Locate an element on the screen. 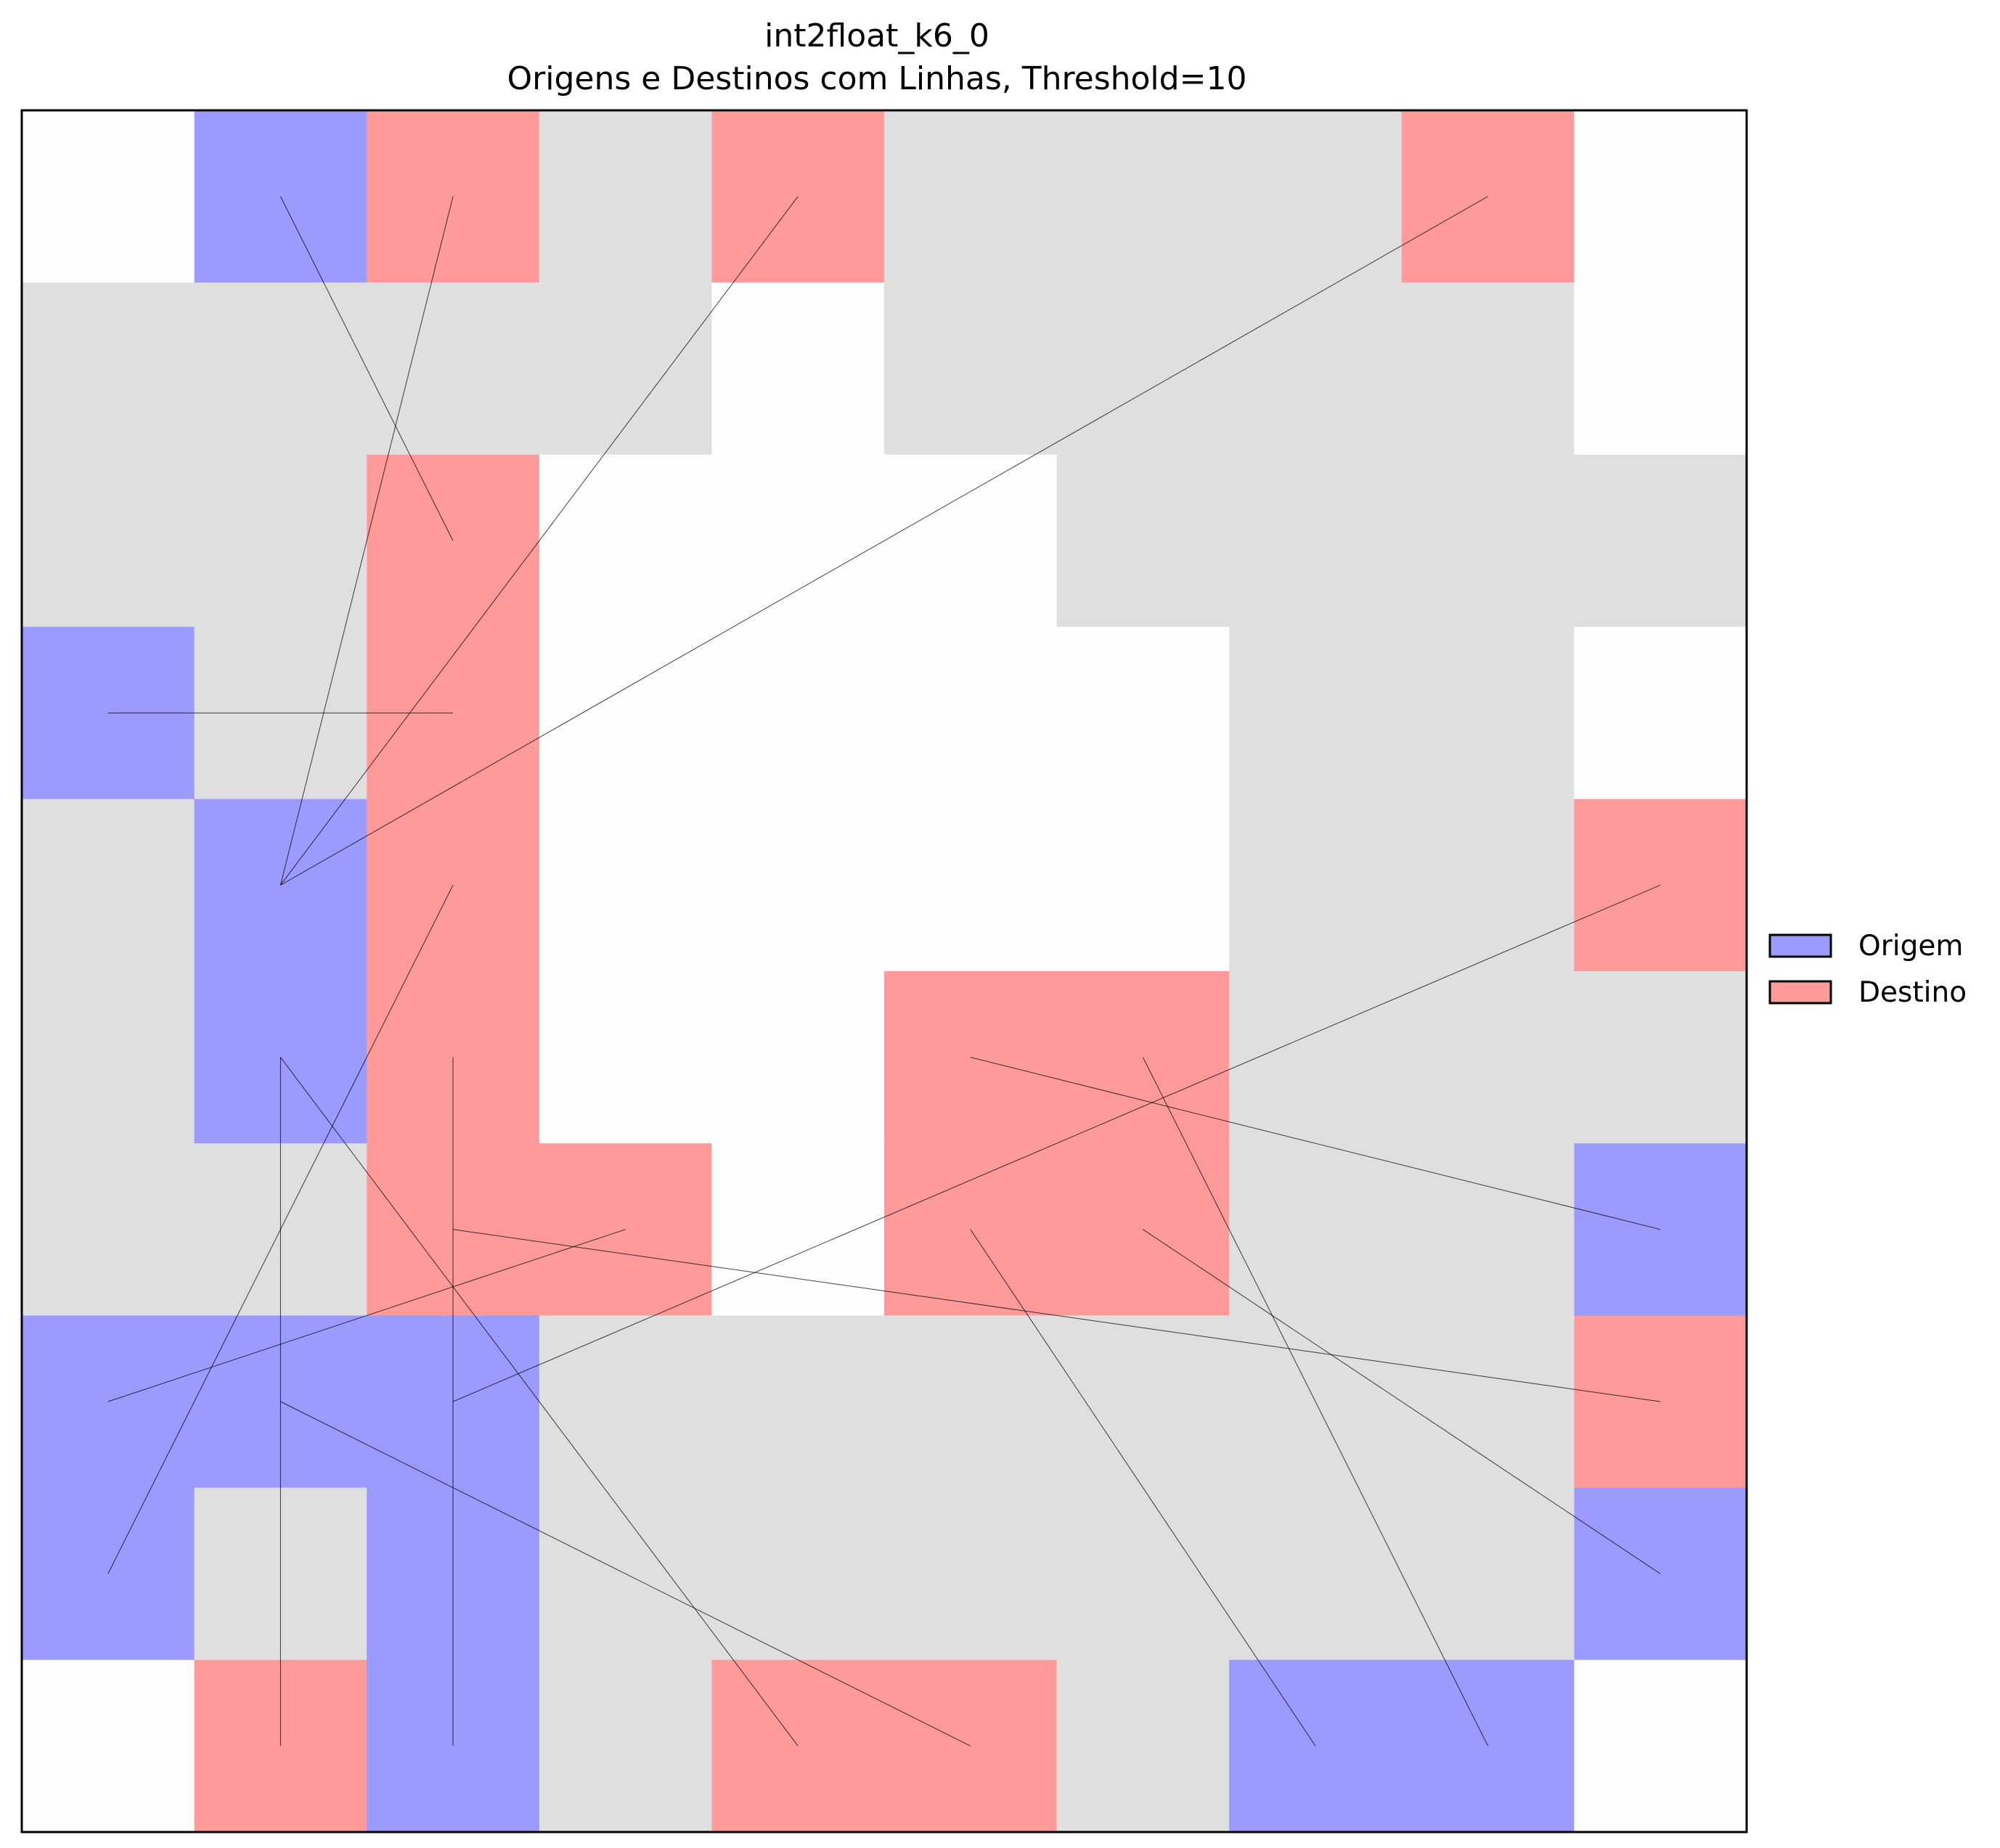  legend-label-origem: Origem is located at coordinates (1910, 946).